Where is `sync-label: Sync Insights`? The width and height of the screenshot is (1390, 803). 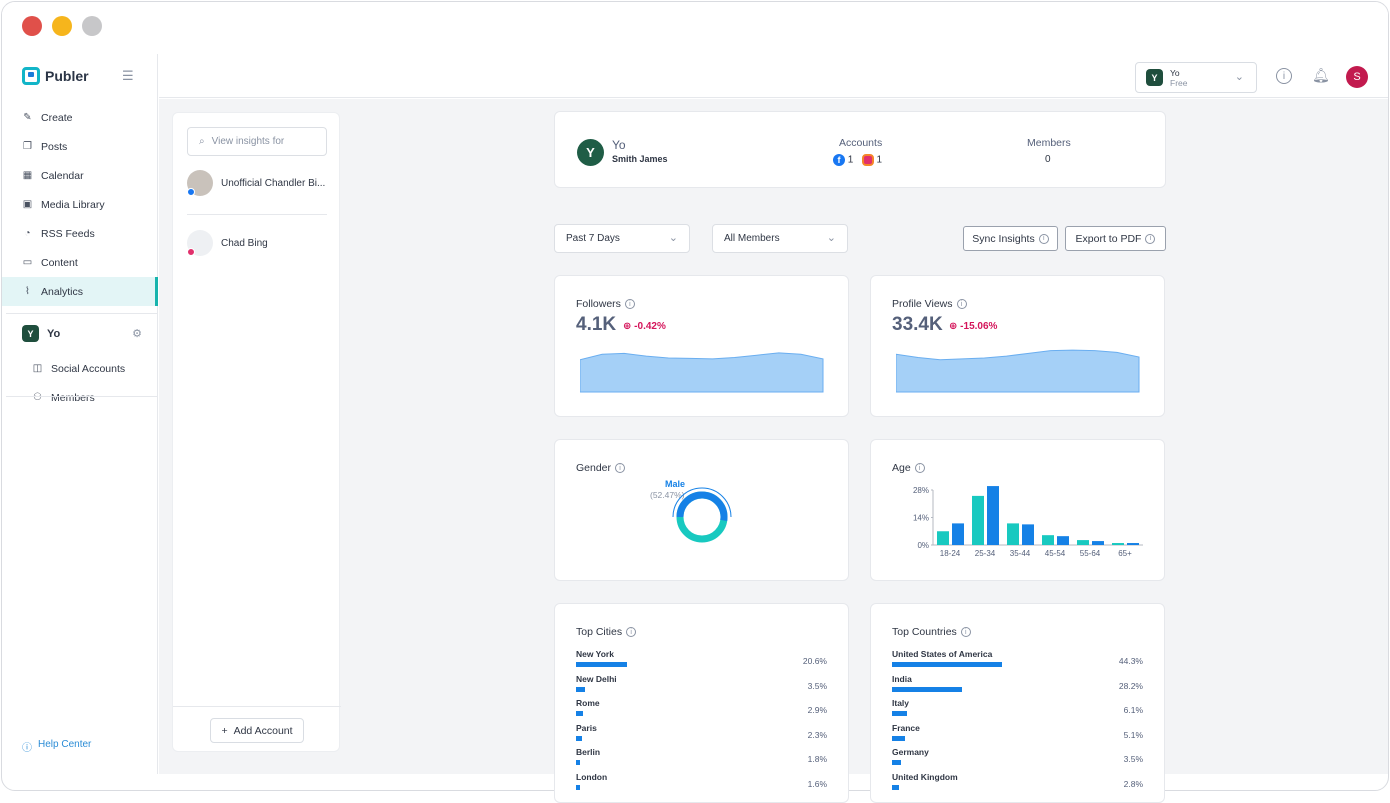
sync-label: Sync Insights is located at coordinates (1003, 238).